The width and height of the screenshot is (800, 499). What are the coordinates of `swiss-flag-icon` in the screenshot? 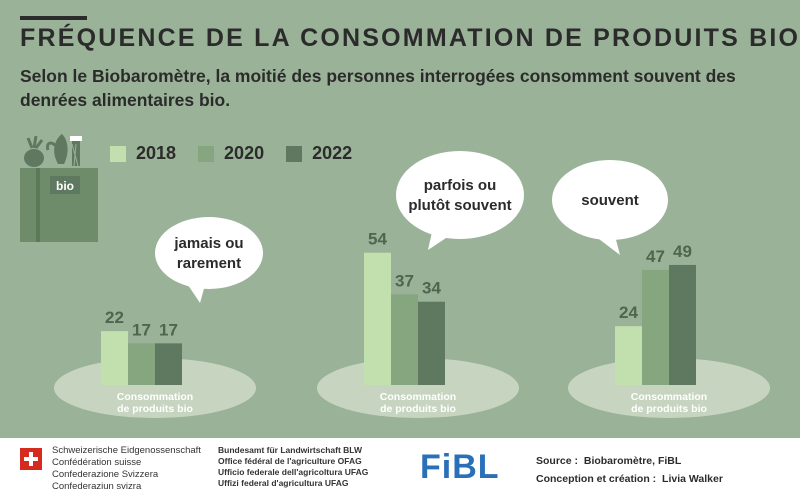 It's located at (31, 459).